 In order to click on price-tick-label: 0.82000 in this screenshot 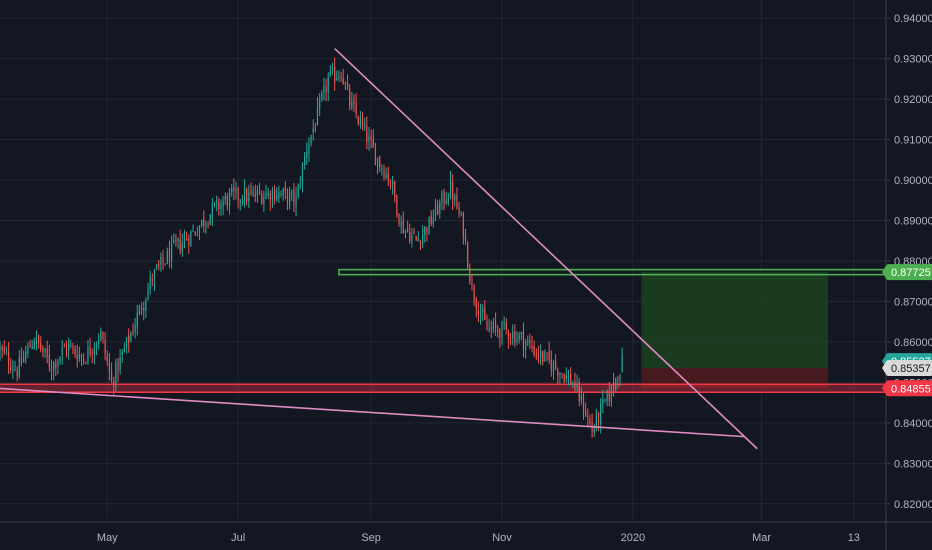, I will do `click(913, 505)`.